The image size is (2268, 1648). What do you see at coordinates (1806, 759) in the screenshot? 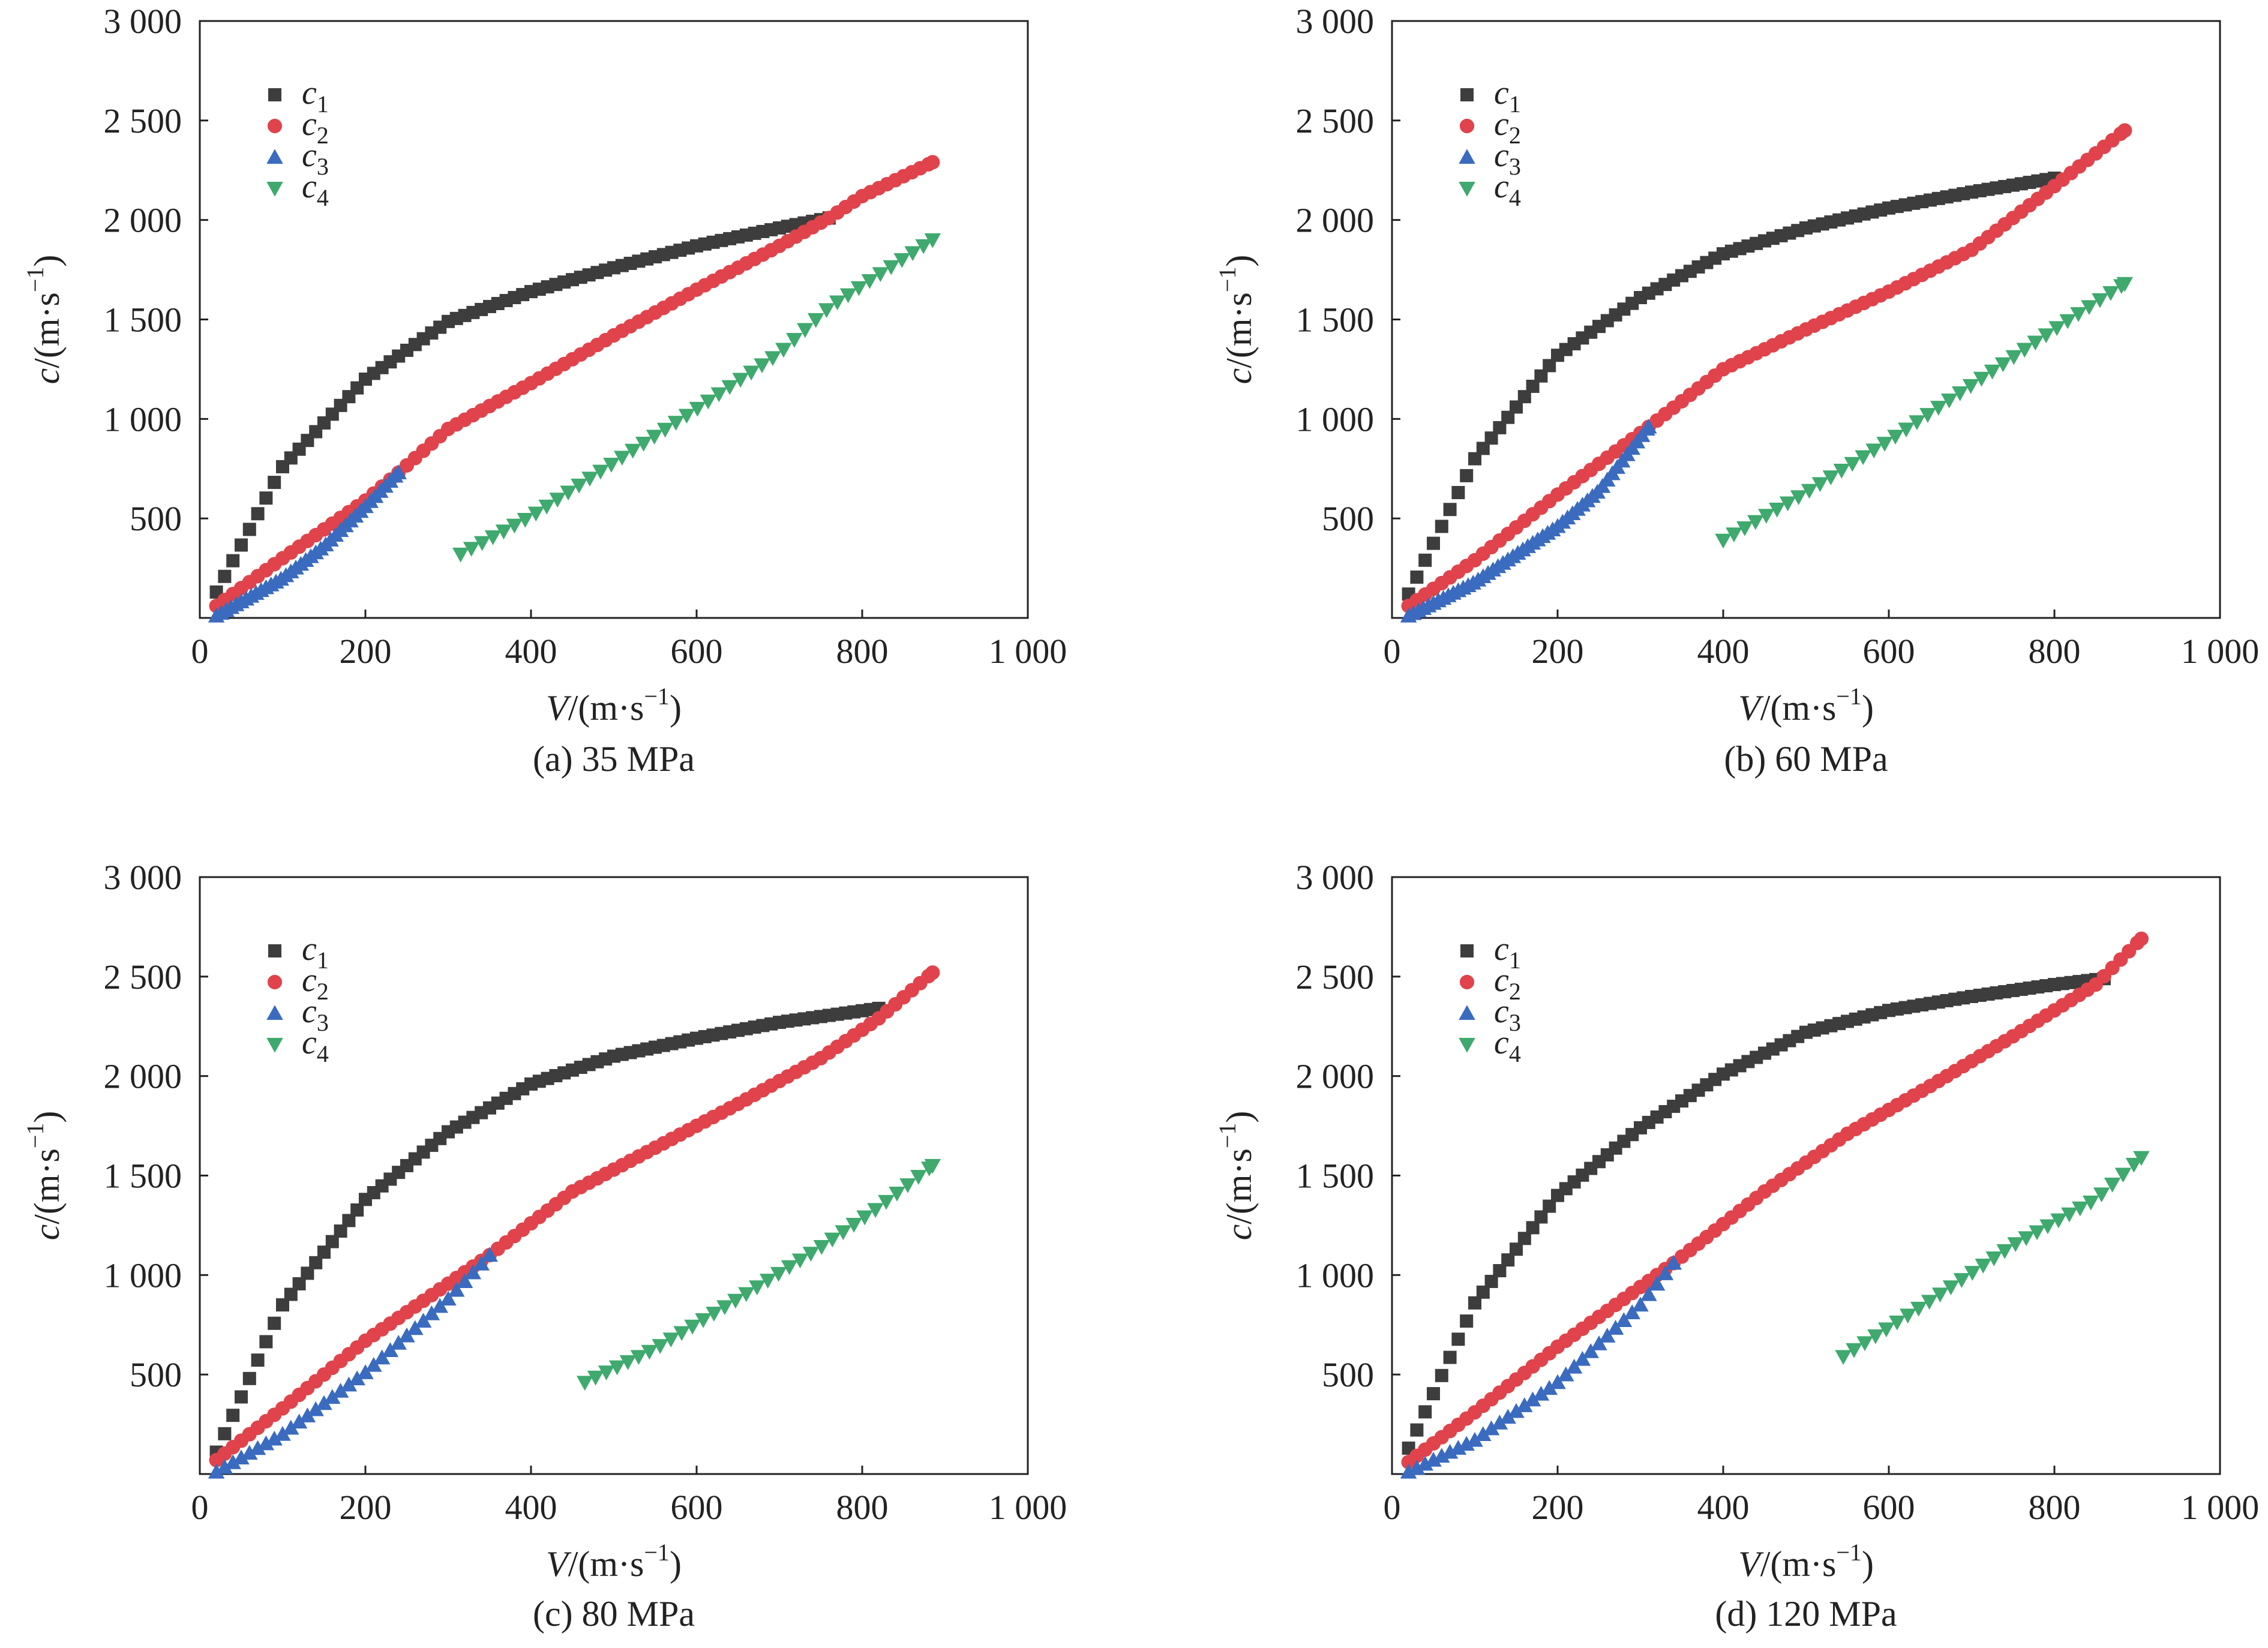
I see `panel-caption: (b) 60 MPa` at bounding box center [1806, 759].